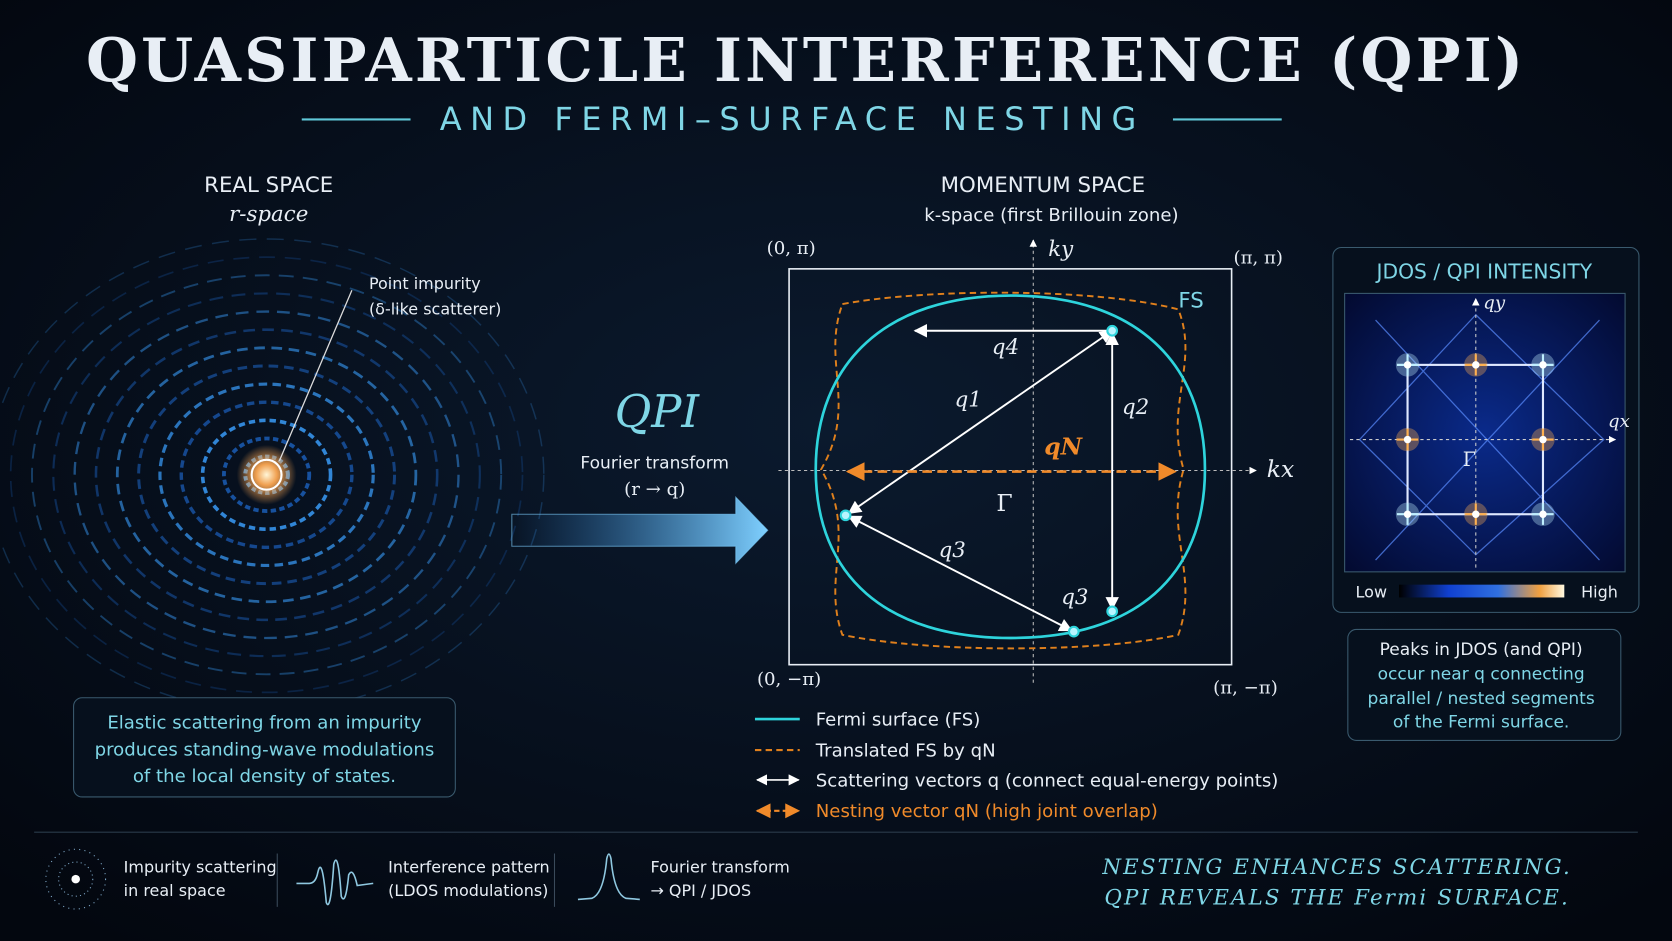  I want to click on footer-text: Impurity scattering, so click(200, 867).